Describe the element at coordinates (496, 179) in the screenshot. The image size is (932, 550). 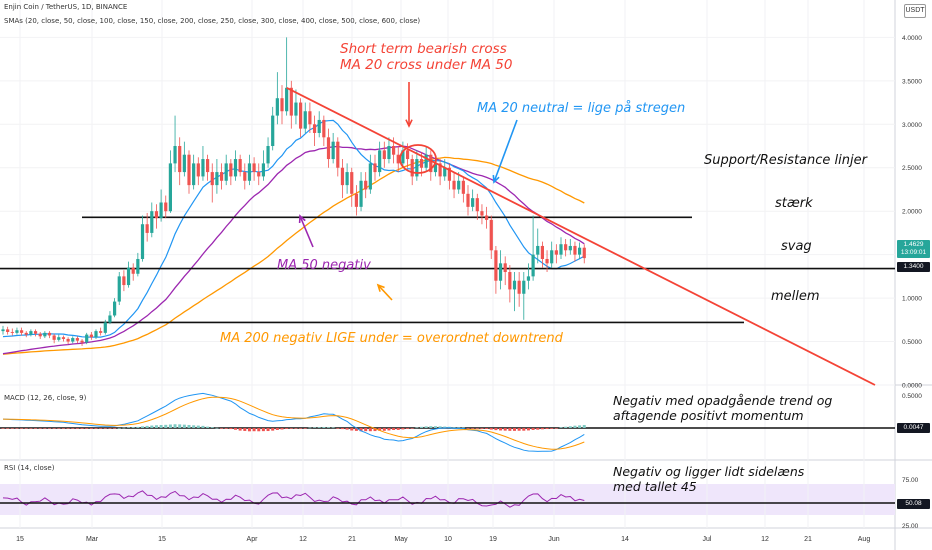
I see `ma20-arrow-head` at that location.